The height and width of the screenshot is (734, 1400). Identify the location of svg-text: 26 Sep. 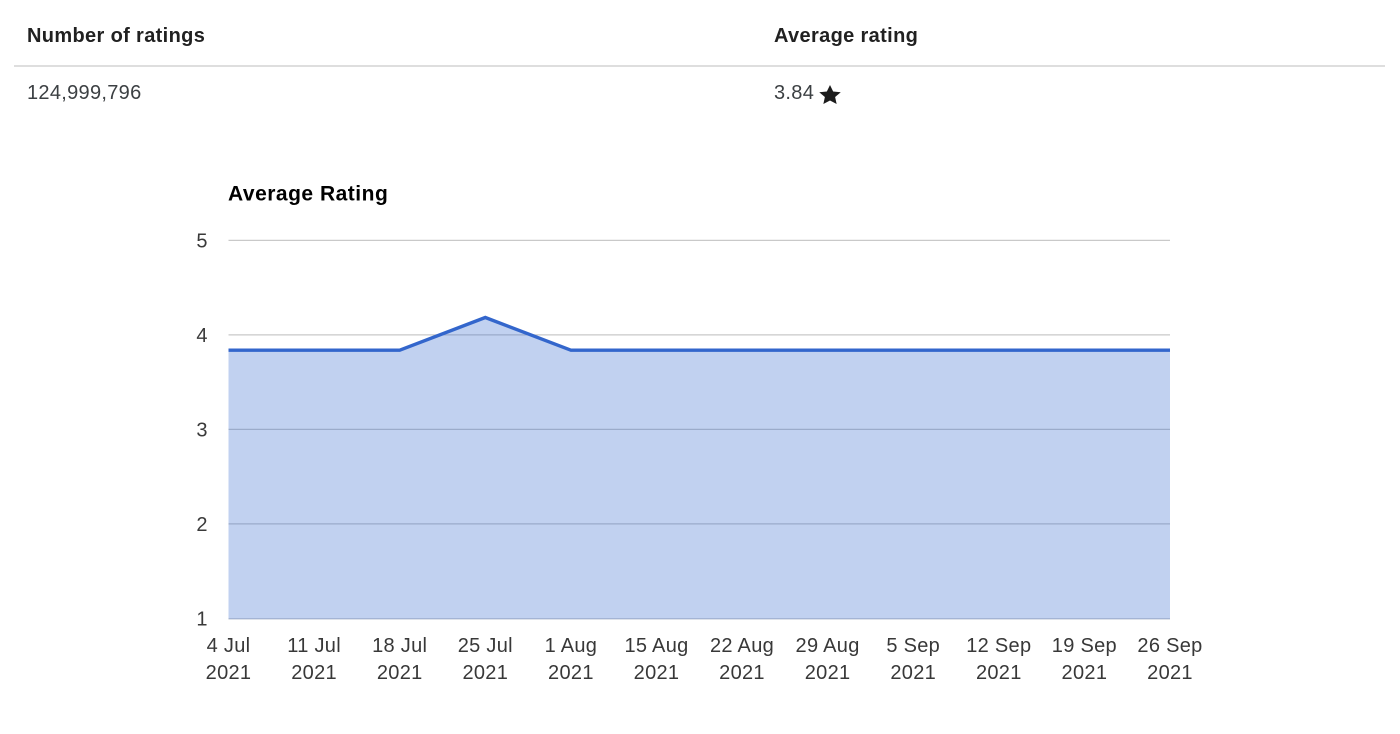
(1169, 646).